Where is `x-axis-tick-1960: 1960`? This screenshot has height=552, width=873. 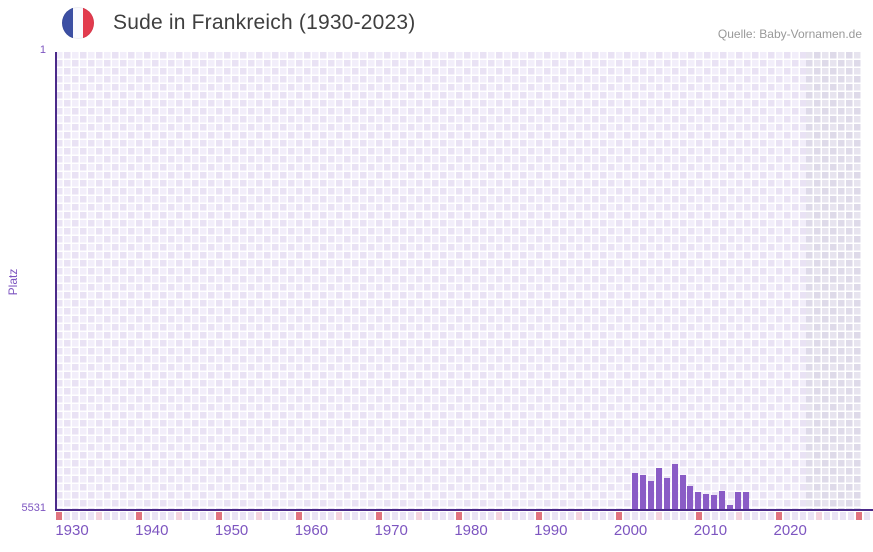 x-axis-tick-1960: 1960 is located at coordinates (311, 530).